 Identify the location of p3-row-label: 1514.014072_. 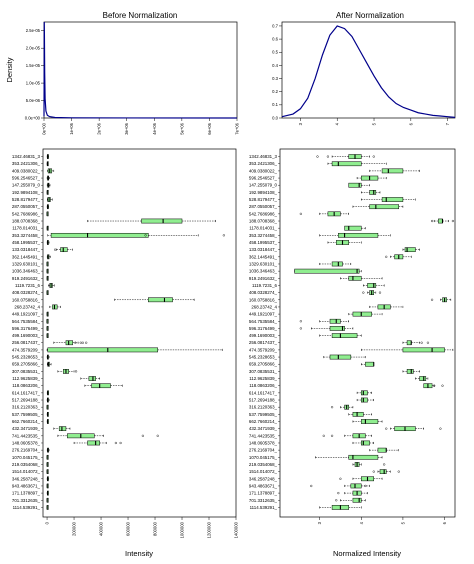
(26, 471).